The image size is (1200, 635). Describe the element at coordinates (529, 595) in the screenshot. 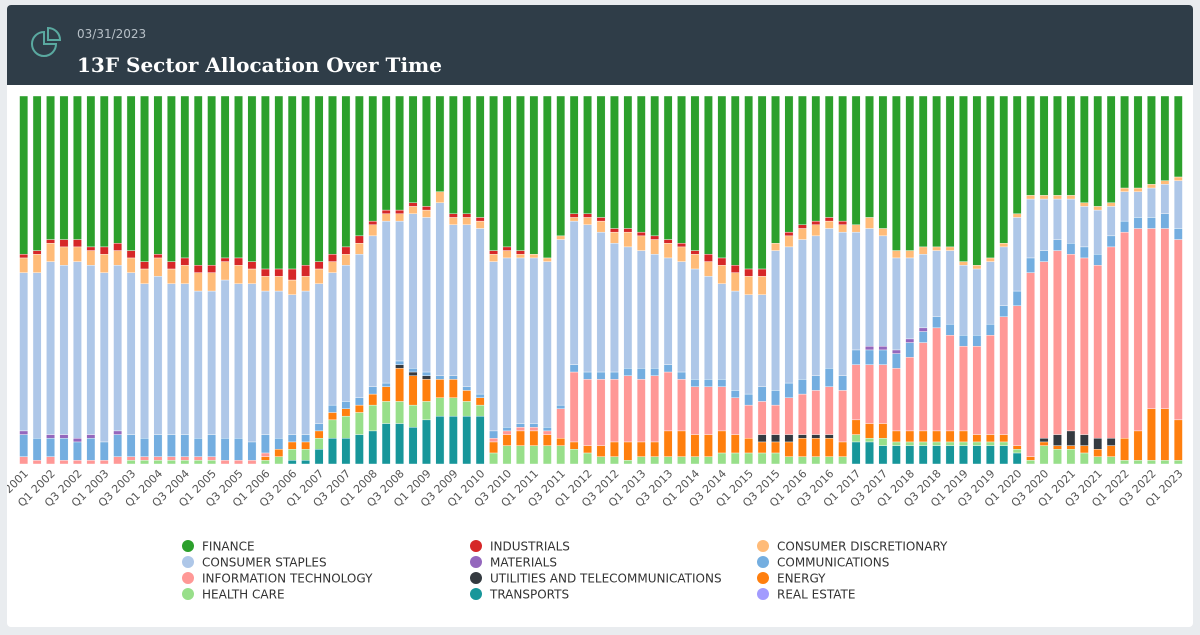

I see `legend-label: TRANSPORTS` at that location.